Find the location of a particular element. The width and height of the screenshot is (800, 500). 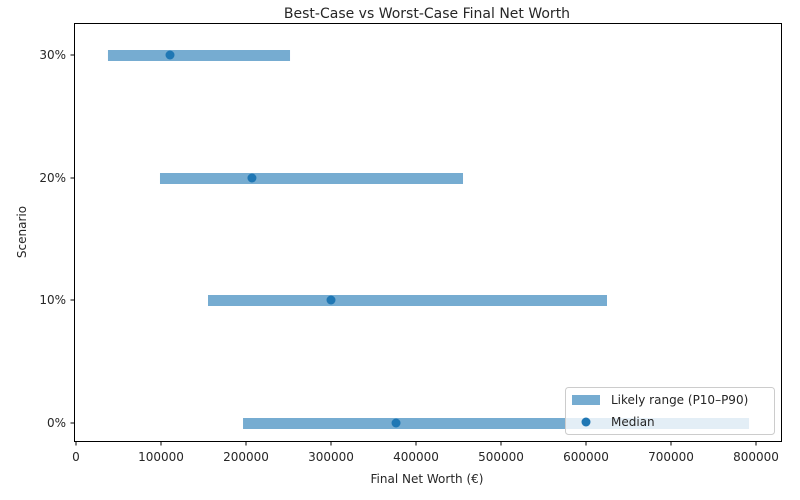

y-axis-label: Scenario is located at coordinates (22, 232).